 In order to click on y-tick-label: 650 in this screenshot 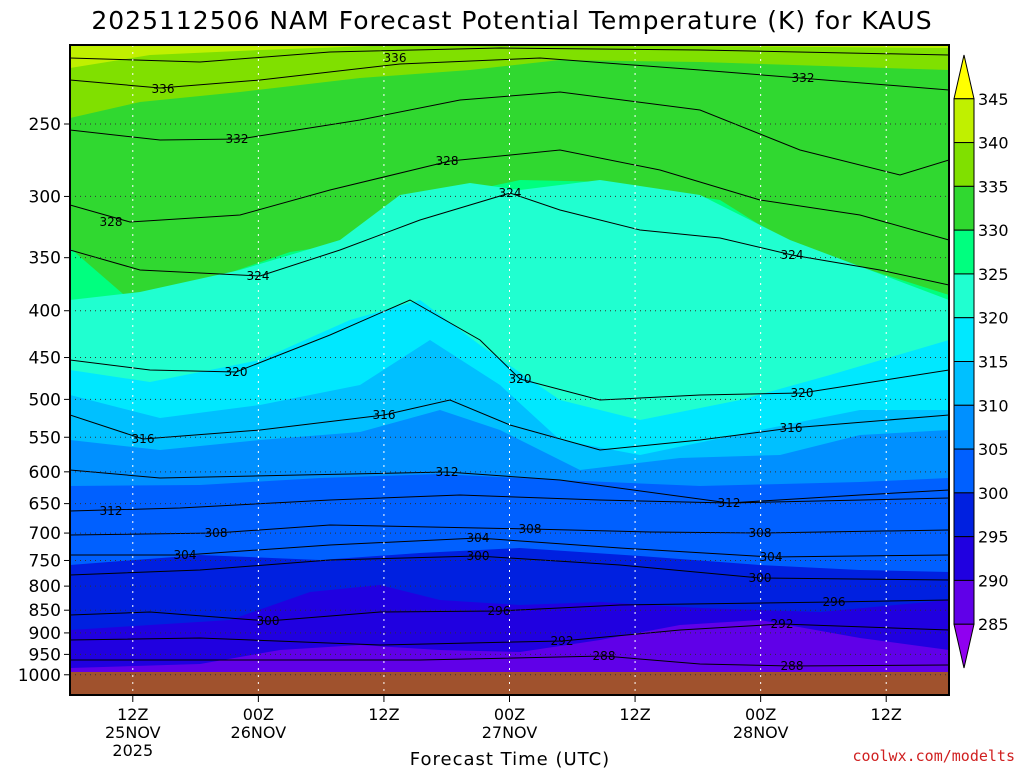, I will do `click(45, 505)`.